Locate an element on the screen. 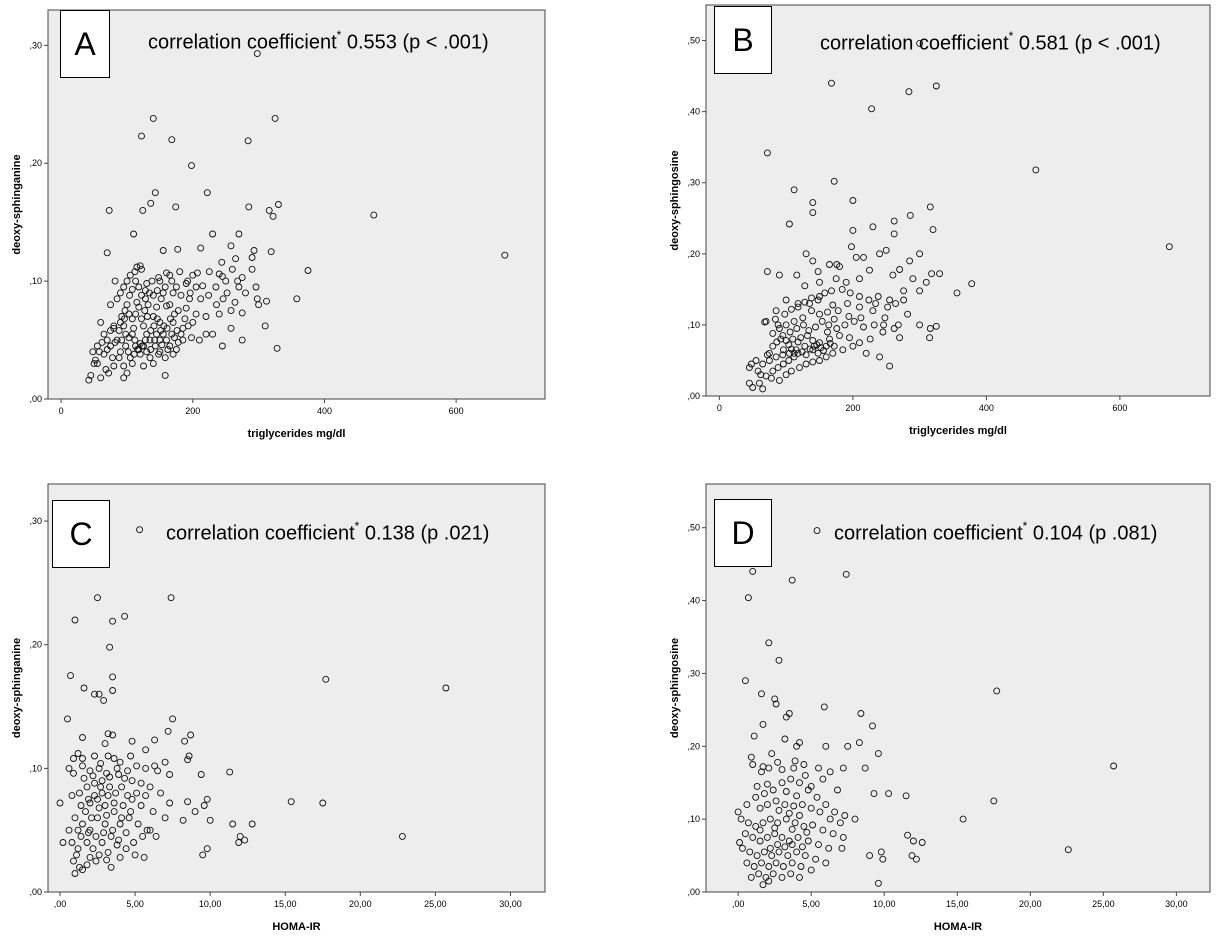 This screenshot has height=938, width=1216. y-axis-title: deoxy-sphingosine is located at coordinates (675, 688).